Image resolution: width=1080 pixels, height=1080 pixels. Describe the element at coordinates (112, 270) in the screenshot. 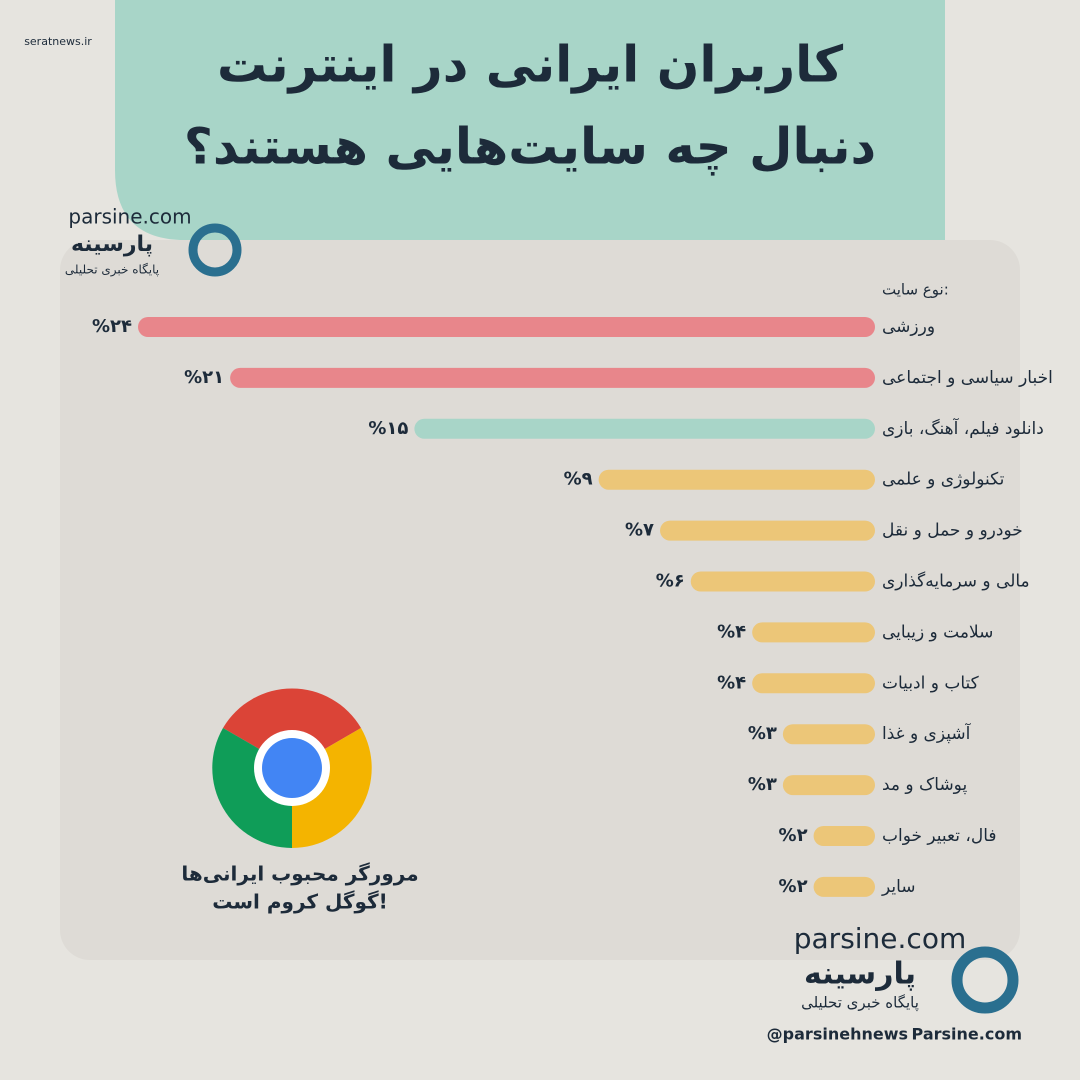

I see `logo-tagline: پایگاه خبری تحلیلی` at that location.